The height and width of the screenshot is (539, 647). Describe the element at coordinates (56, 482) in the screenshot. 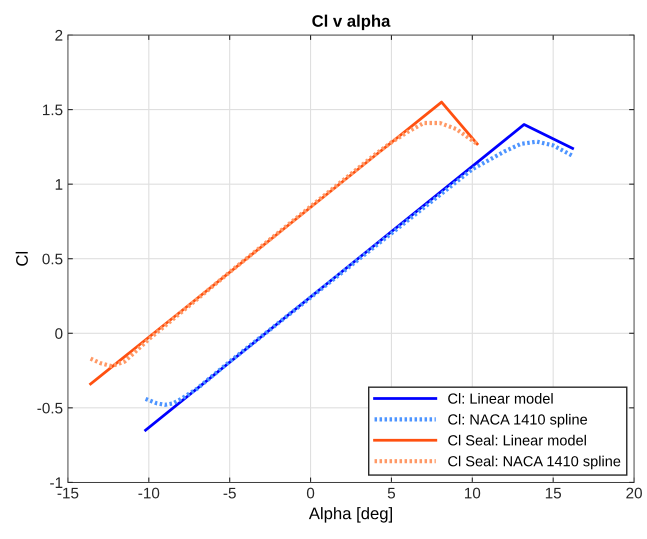

I see `y-tick-label: -1` at that location.